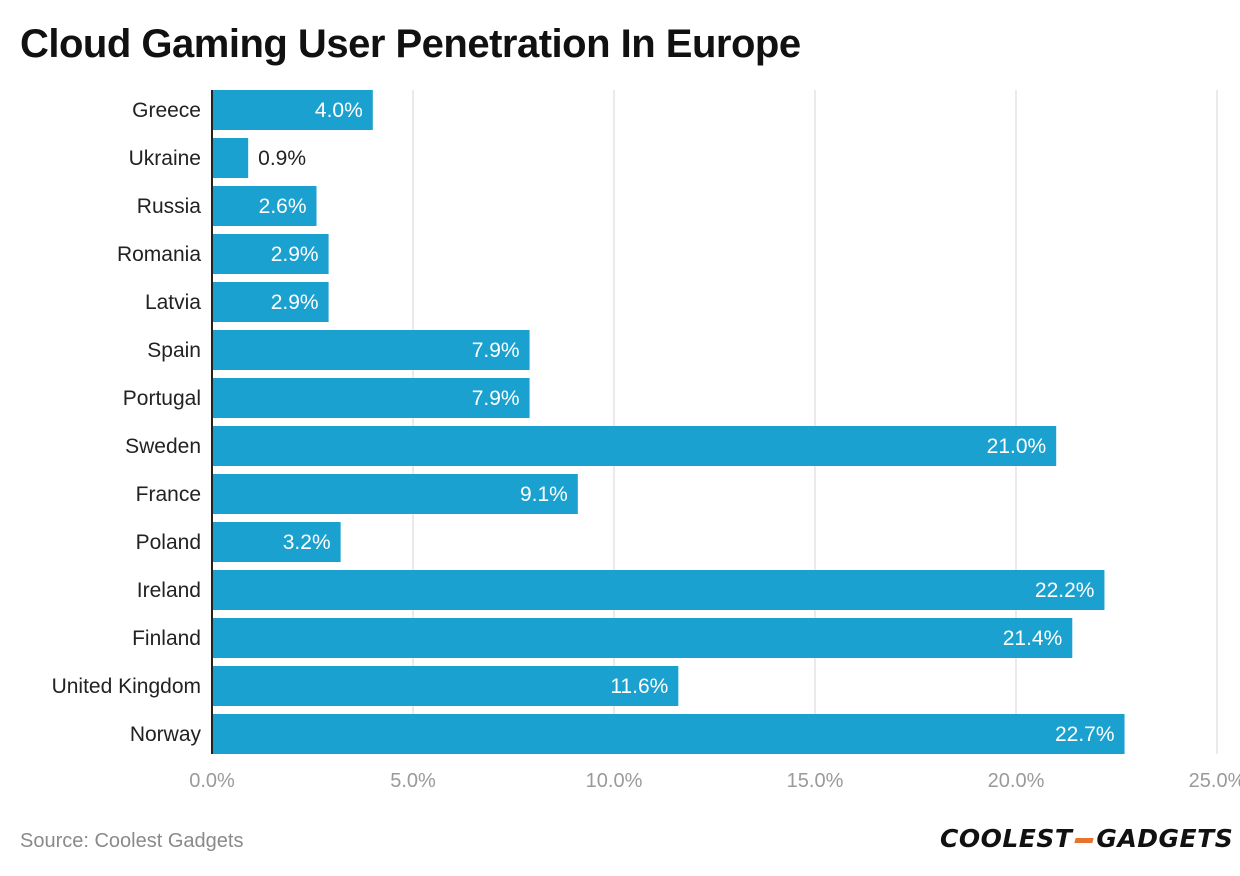 This screenshot has width=1240, height=876. Describe the element at coordinates (614, 781) in the screenshot. I see `x-tick-label: 10.0%` at that location.